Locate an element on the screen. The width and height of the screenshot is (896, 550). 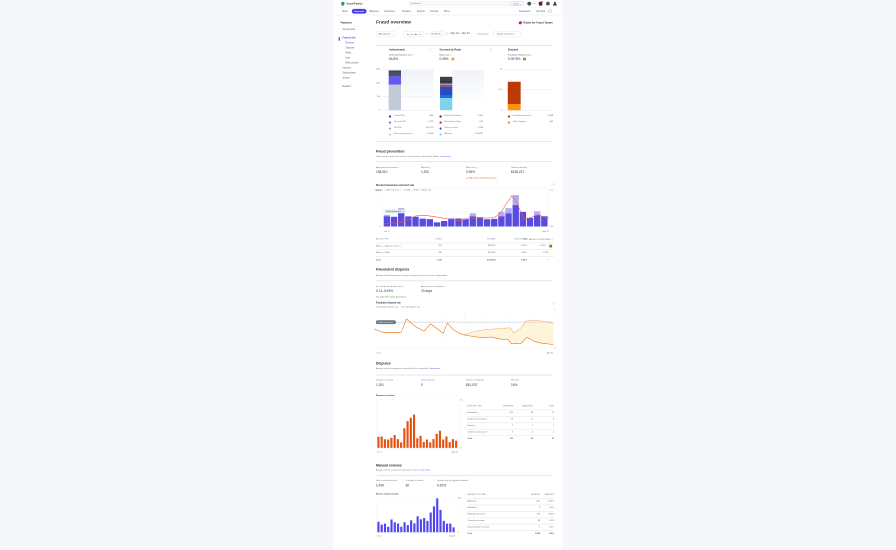
svg-text: Jun 17 is located at coordinates (387, 232).